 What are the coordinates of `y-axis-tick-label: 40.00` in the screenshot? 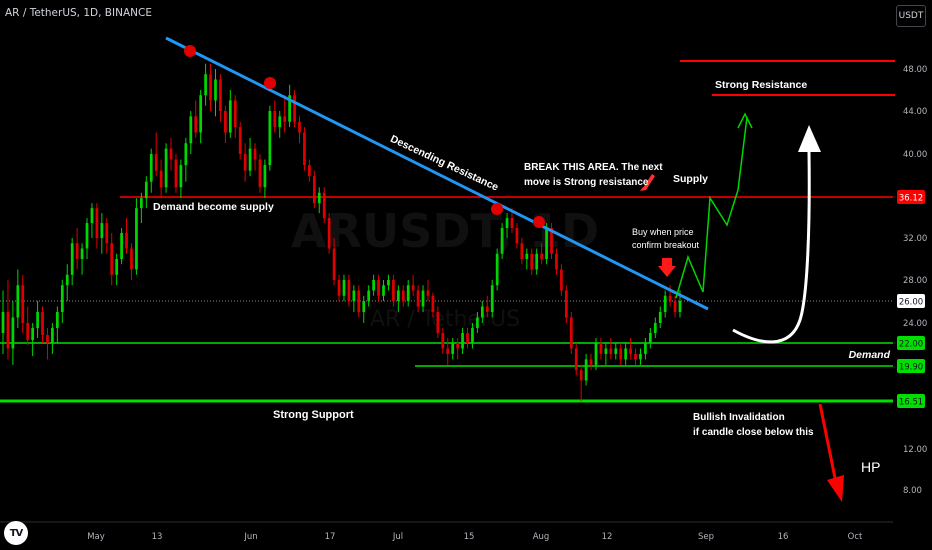 It's located at (915, 155).